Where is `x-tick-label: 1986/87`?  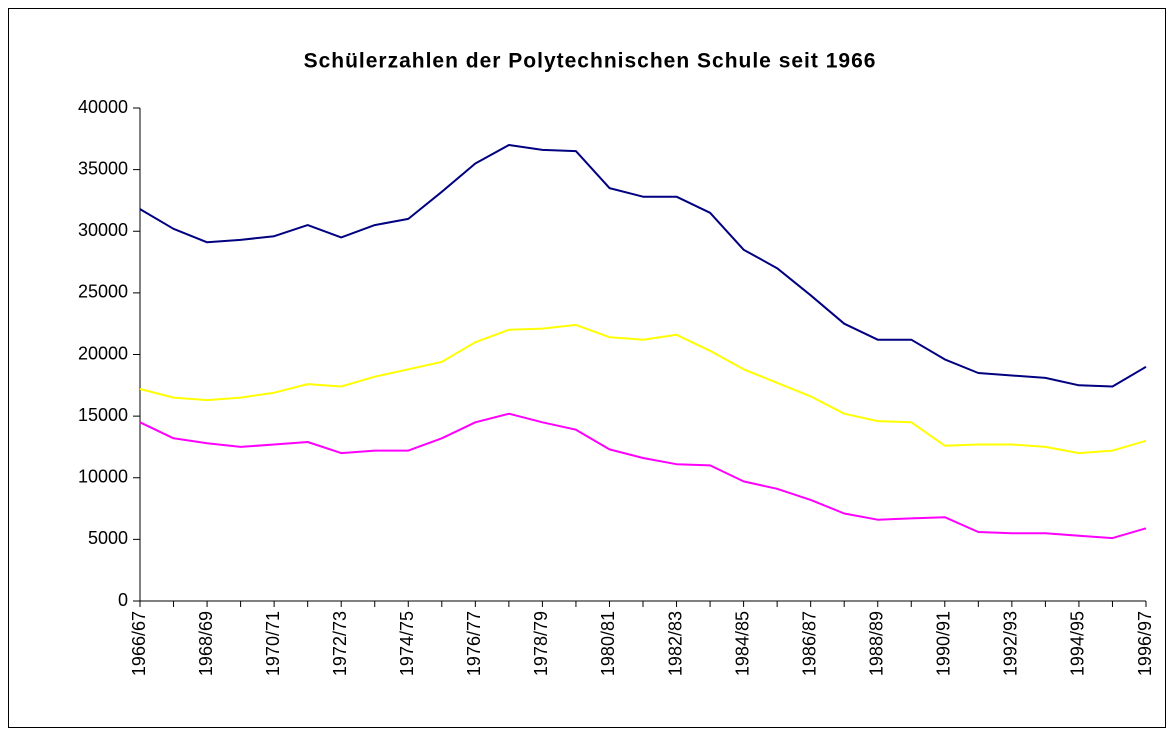
x-tick-label: 1986/87 is located at coordinates (809, 643).